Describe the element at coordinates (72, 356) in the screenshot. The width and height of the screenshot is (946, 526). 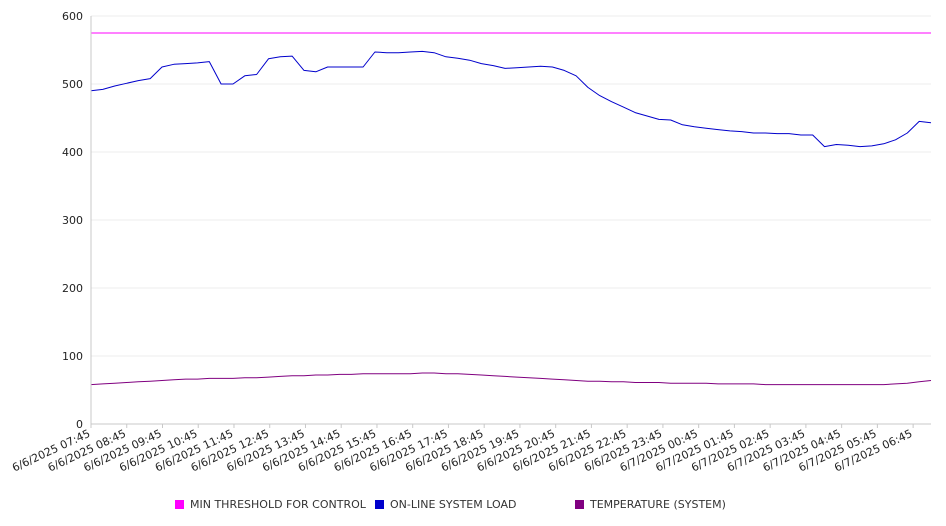
I see `y-tick-label: 100` at that location.